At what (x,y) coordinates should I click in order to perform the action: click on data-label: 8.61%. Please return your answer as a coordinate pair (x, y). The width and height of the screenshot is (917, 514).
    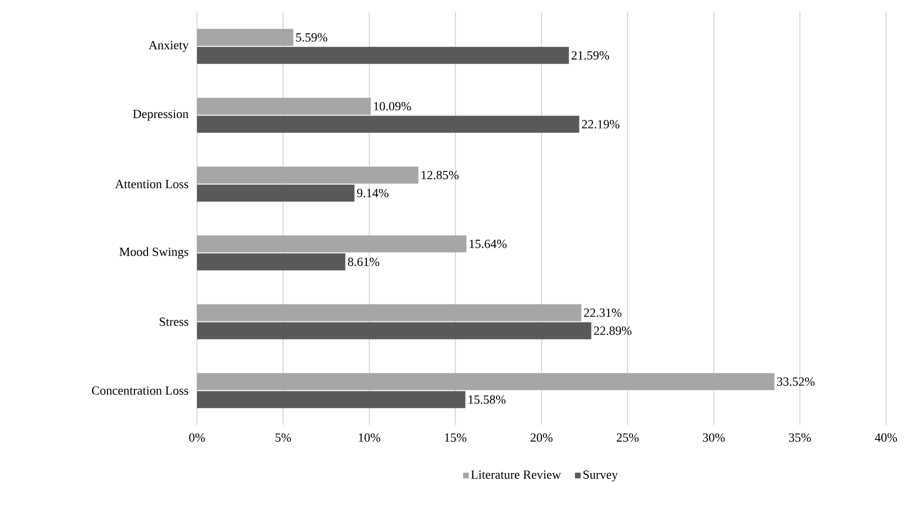
    Looking at the image, I should click on (364, 262).